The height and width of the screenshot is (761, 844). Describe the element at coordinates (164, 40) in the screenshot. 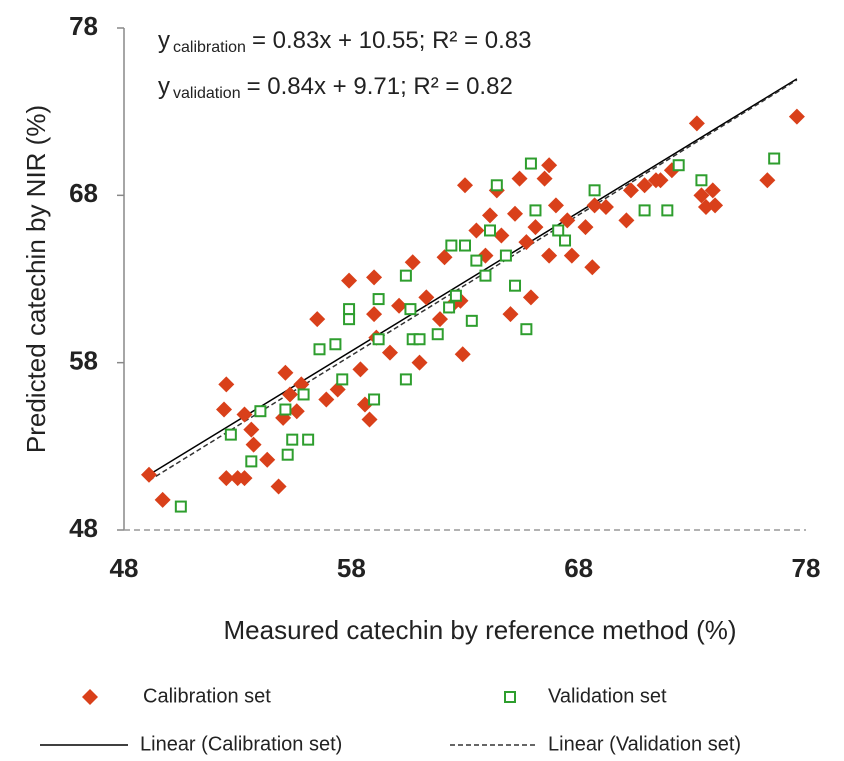

I see `equation-symbol: y` at that location.